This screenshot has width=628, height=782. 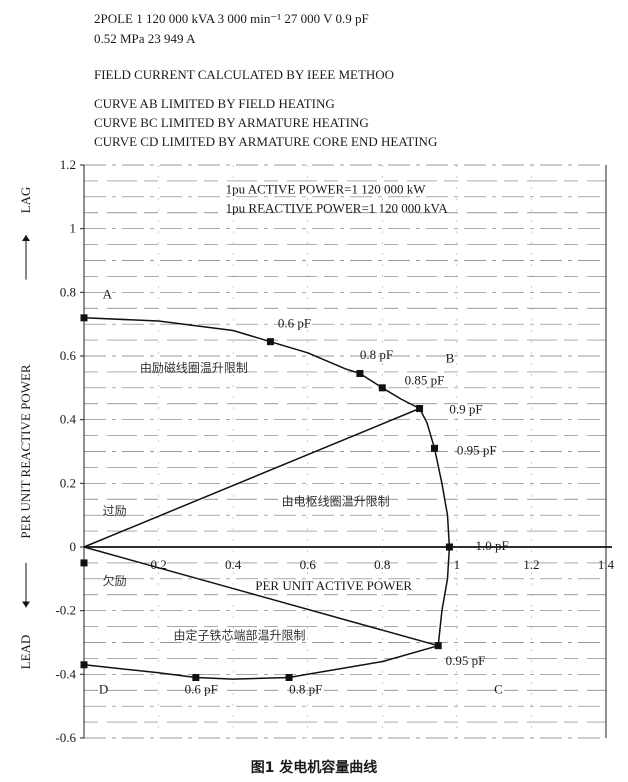 I want to click on pf-label: 0.85 pF, so click(x=425, y=380).